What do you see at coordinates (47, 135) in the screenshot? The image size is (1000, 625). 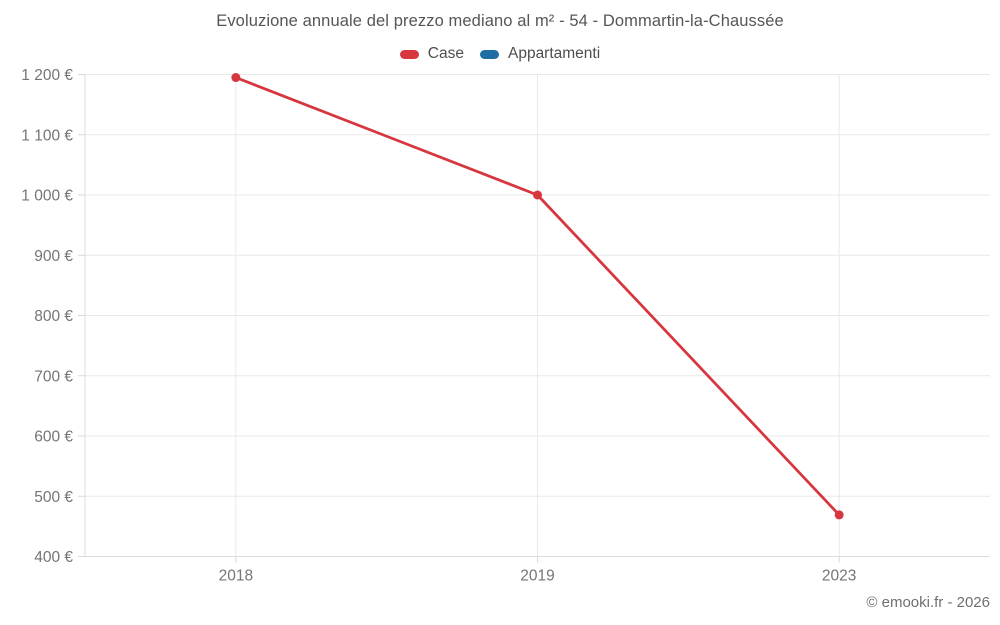 I see `y-tick-label: 1 100 €` at bounding box center [47, 135].